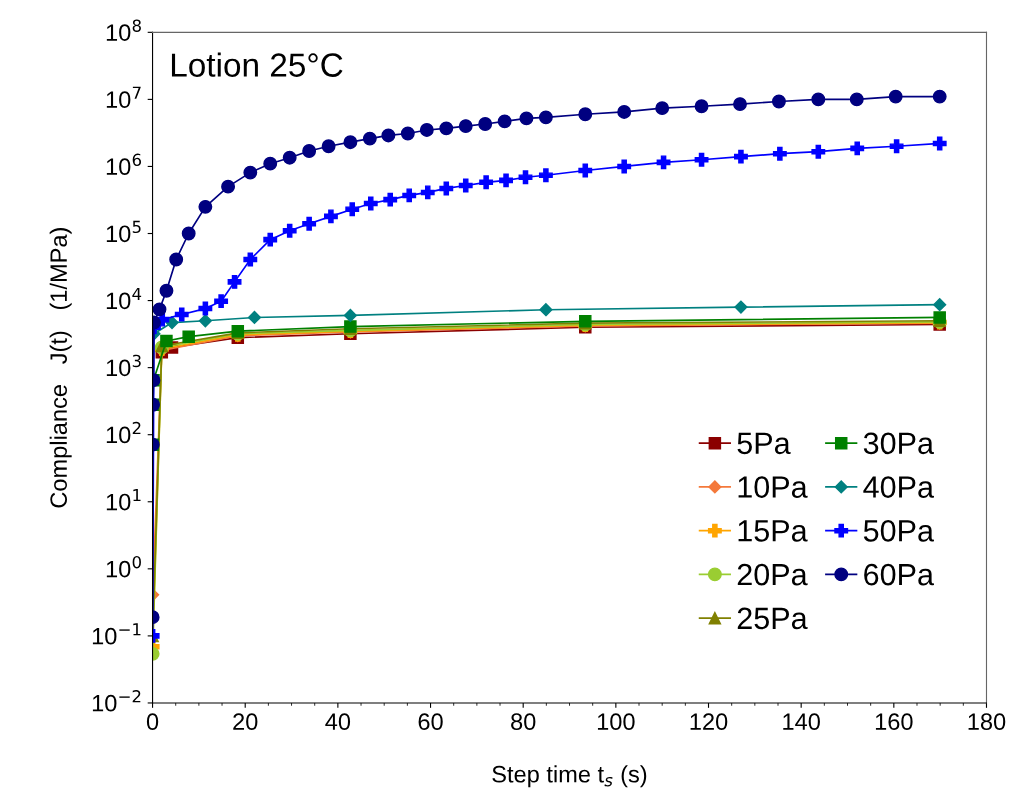  Describe the element at coordinates (709, 722) in the screenshot. I see `x-tick-label: 120` at that location.